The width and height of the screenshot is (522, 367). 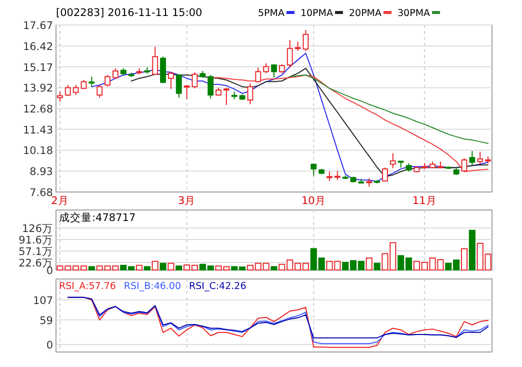 What do you see at coordinates (35, 252) in the screenshot?
I see `y-tick-label: 57.1万` at bounding box center [35, 252].